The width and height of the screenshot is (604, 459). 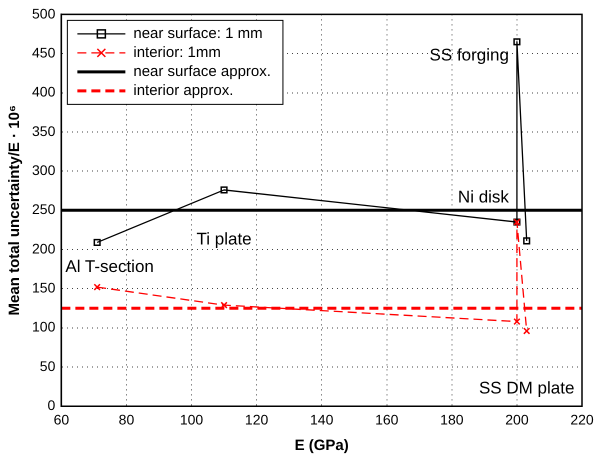 I want to click on annotation: Ni disk, so click(x=484, y=197).